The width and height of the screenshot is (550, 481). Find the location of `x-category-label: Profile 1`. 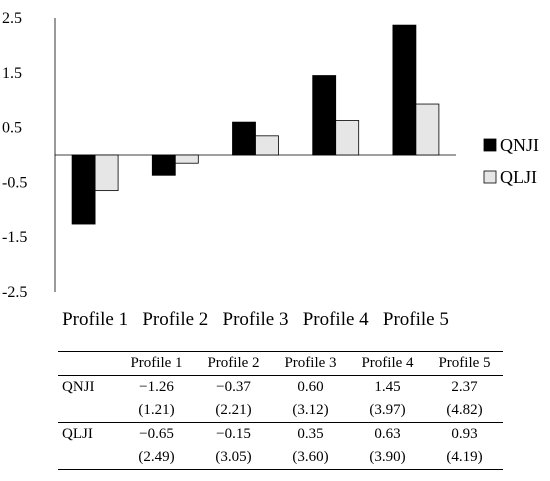

x-category-label: Profile 1 is located at coordinates (95, 319).